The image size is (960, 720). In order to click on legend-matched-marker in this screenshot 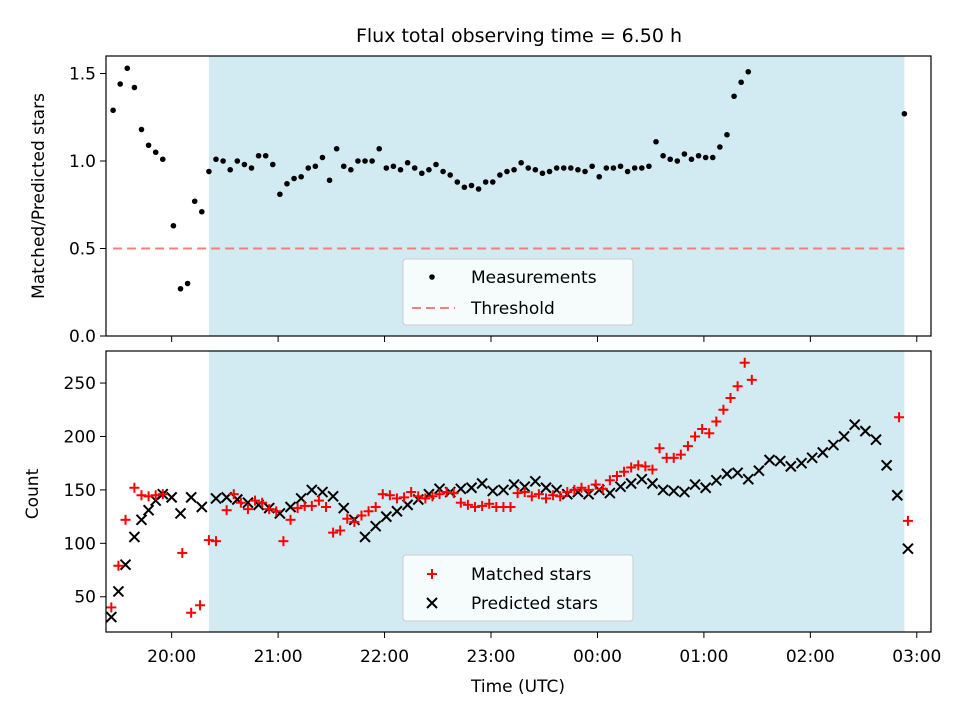, I will do `click(432, 574)`.